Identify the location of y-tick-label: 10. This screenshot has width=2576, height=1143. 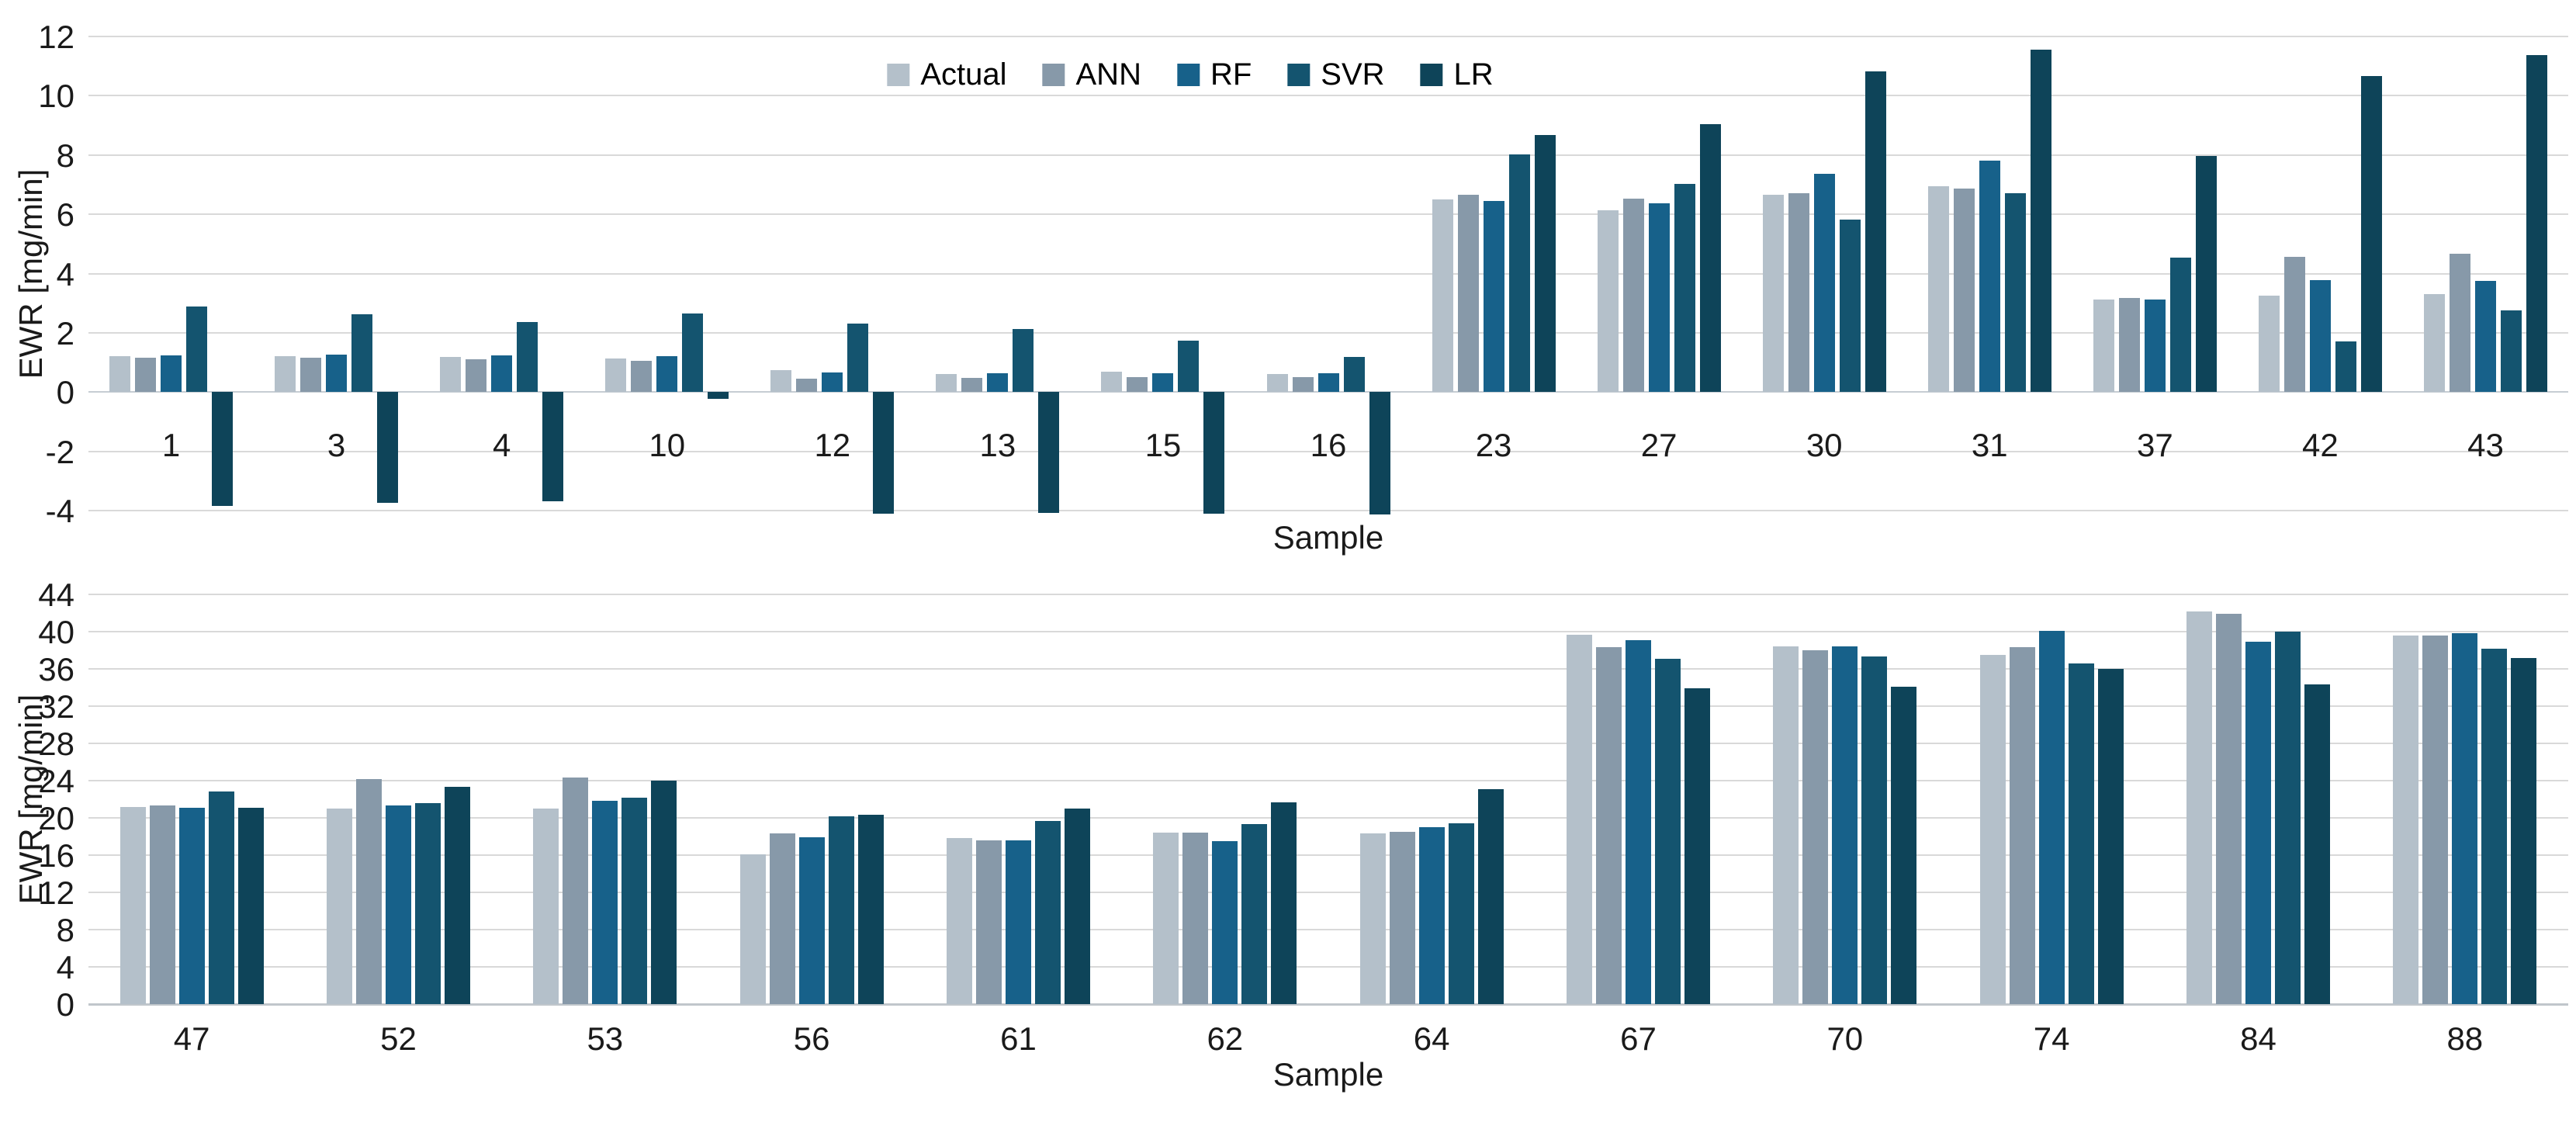
(56, 96).